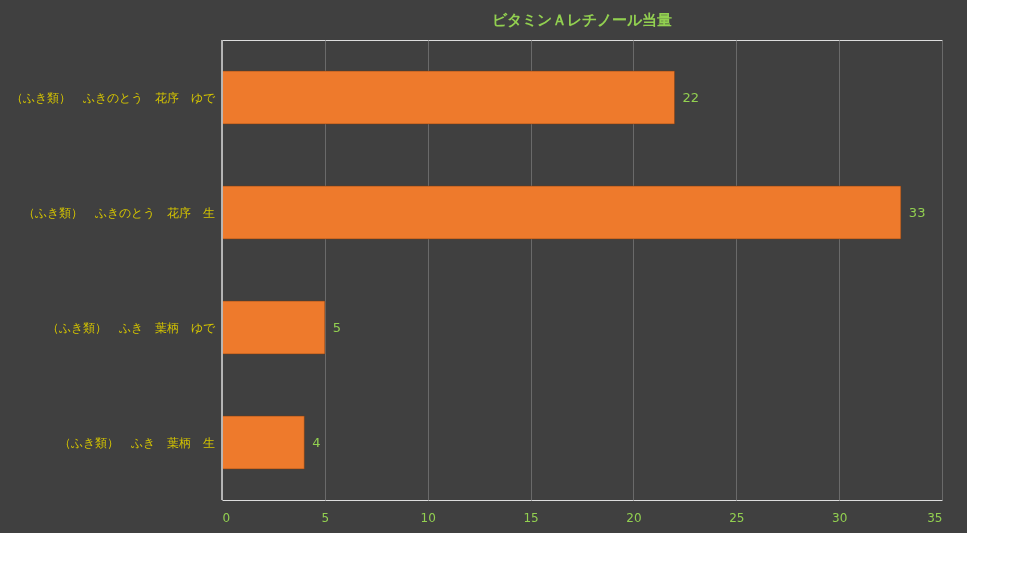 Image resolution: width=1024 pixels, height=565 pixels. Describe the element at coordinates (118, 212) in the screenshot. I see `y-tick-label: （ふき類） ふきのとう 花序 生` at that location.